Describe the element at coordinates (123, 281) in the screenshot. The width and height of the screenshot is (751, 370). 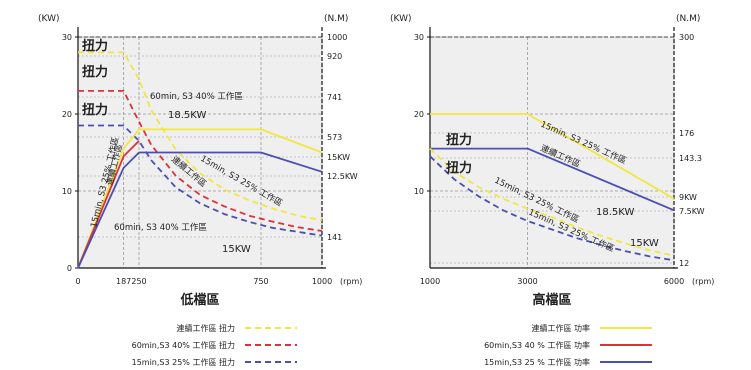
I see `x-tick-label: 187` at that location.